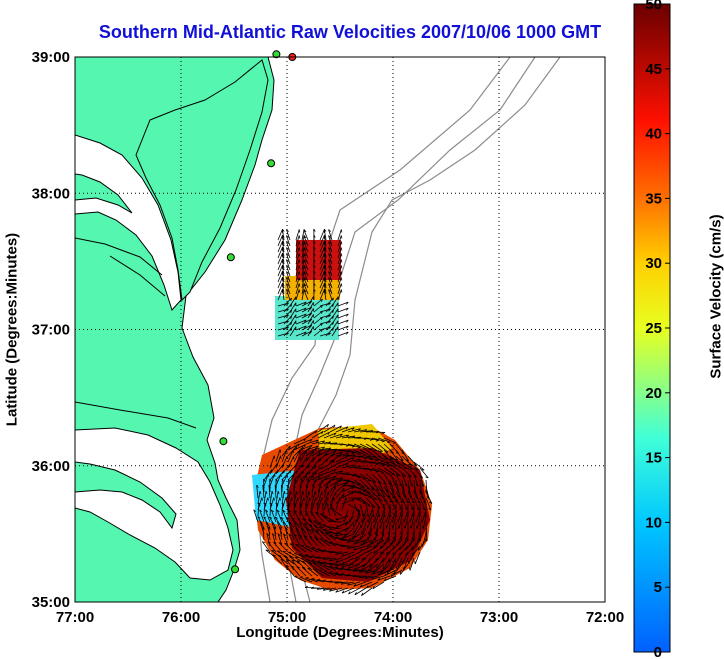 This screenshot has height=659, width=724. I want to click on colorbar-tick-label: 35, so click(653, 198).